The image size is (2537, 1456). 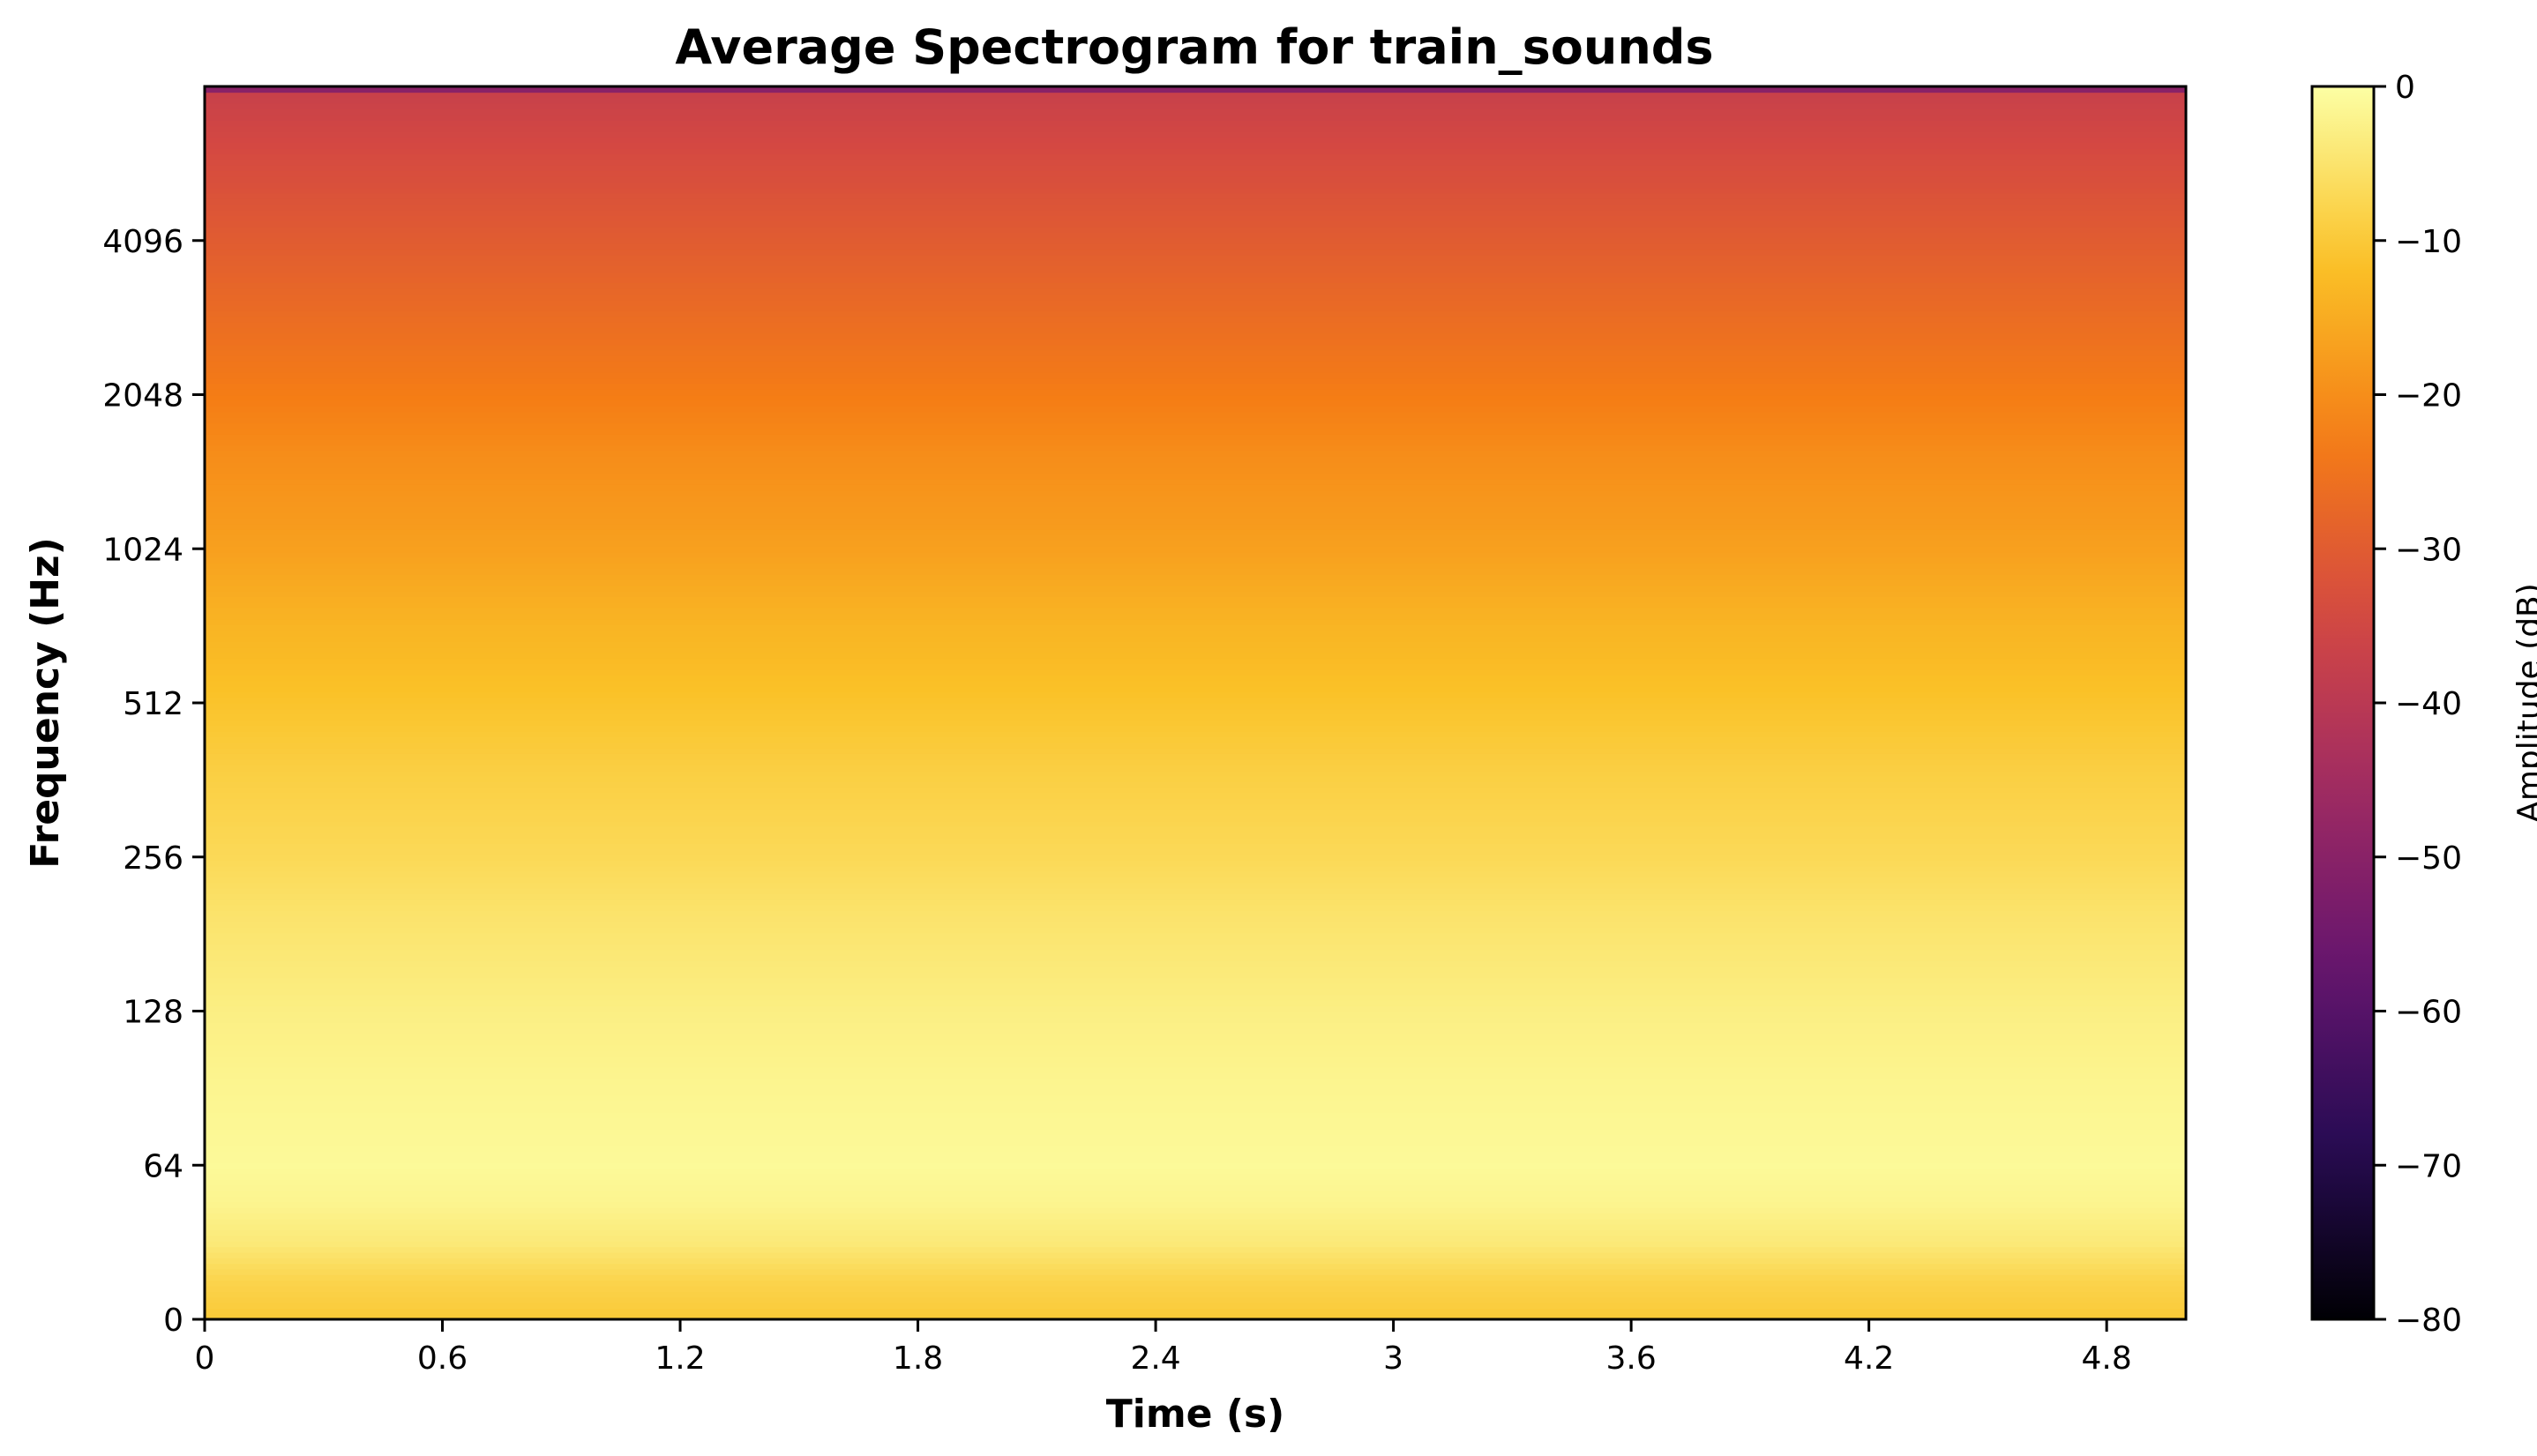 What do you see at coordinates (918, 1358) in the screenshot?
I see `x-tick-label: 1.8` at bounding box center [918, 1358].